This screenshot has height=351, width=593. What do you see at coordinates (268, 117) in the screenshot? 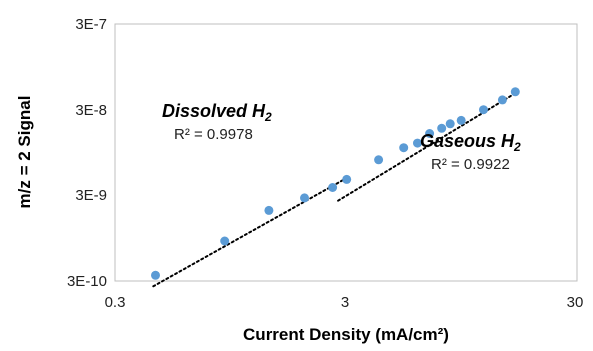
I see `dissolved-h2-subscript: 2` at bounding box center [268, 117].